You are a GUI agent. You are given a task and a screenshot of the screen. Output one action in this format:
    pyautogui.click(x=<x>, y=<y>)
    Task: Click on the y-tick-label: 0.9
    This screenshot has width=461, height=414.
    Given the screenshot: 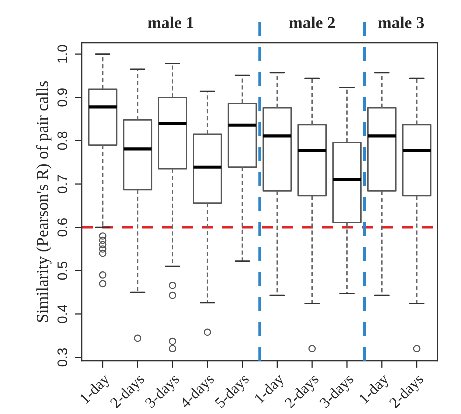 What is the action you would take?
    pyautogui.click(x=63, y=97)
    